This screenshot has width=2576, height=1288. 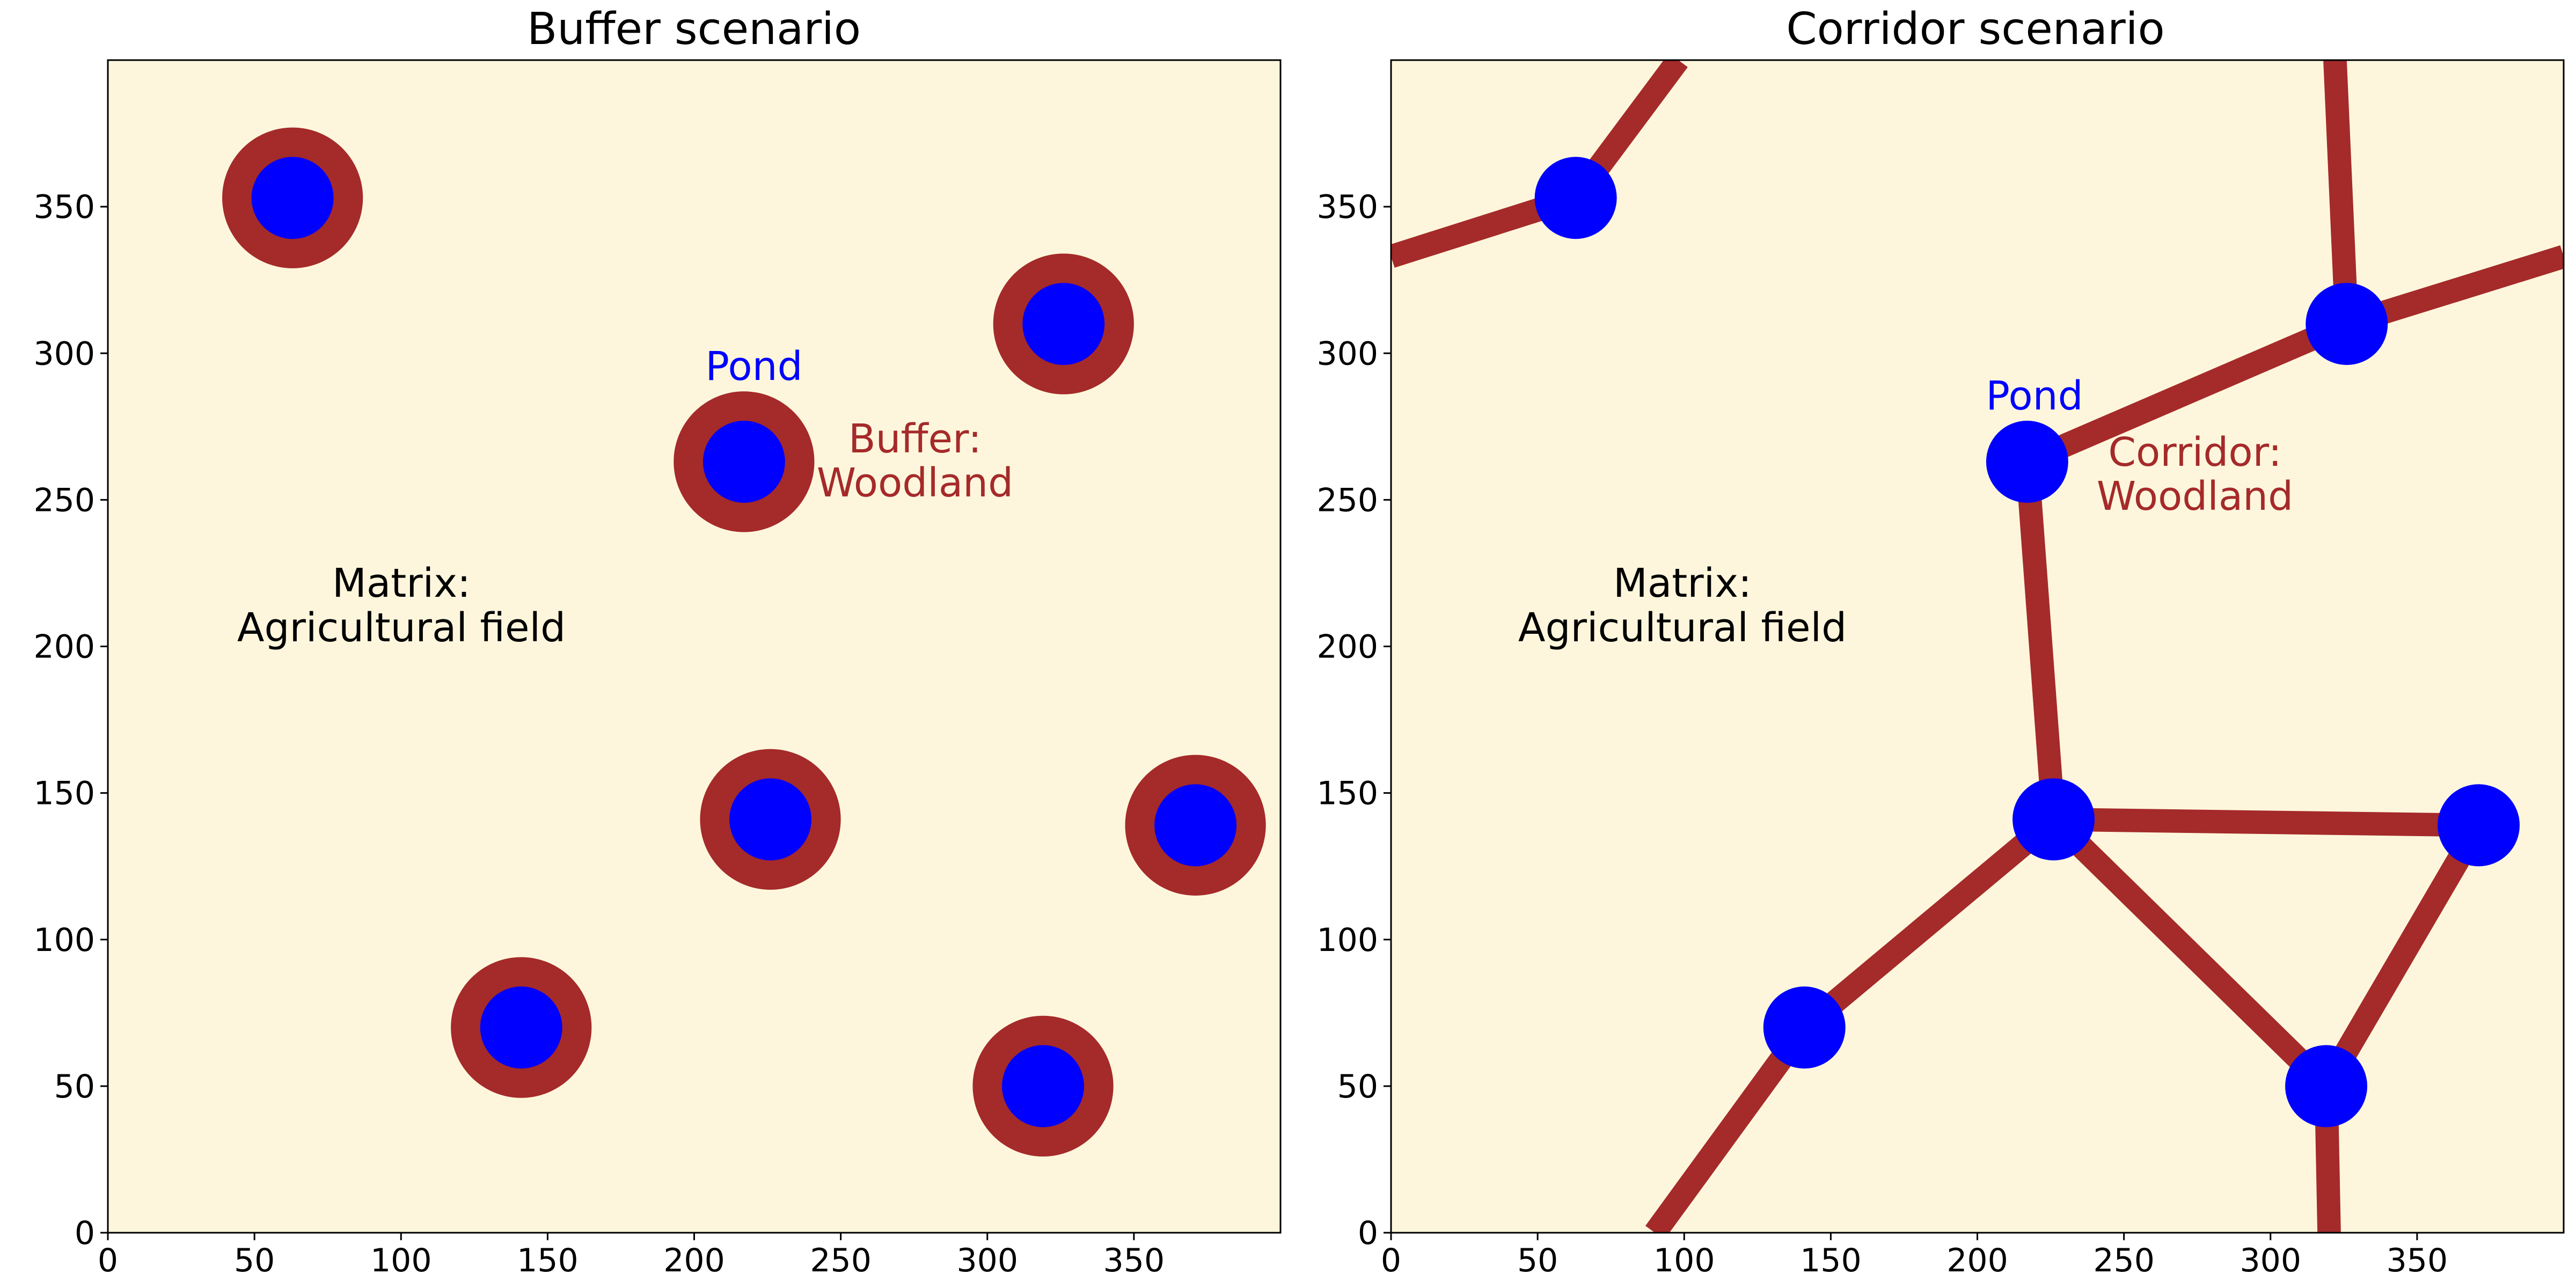 I want to click on woodland-label-line1: Corridor:, so click(x=2194, y=452).